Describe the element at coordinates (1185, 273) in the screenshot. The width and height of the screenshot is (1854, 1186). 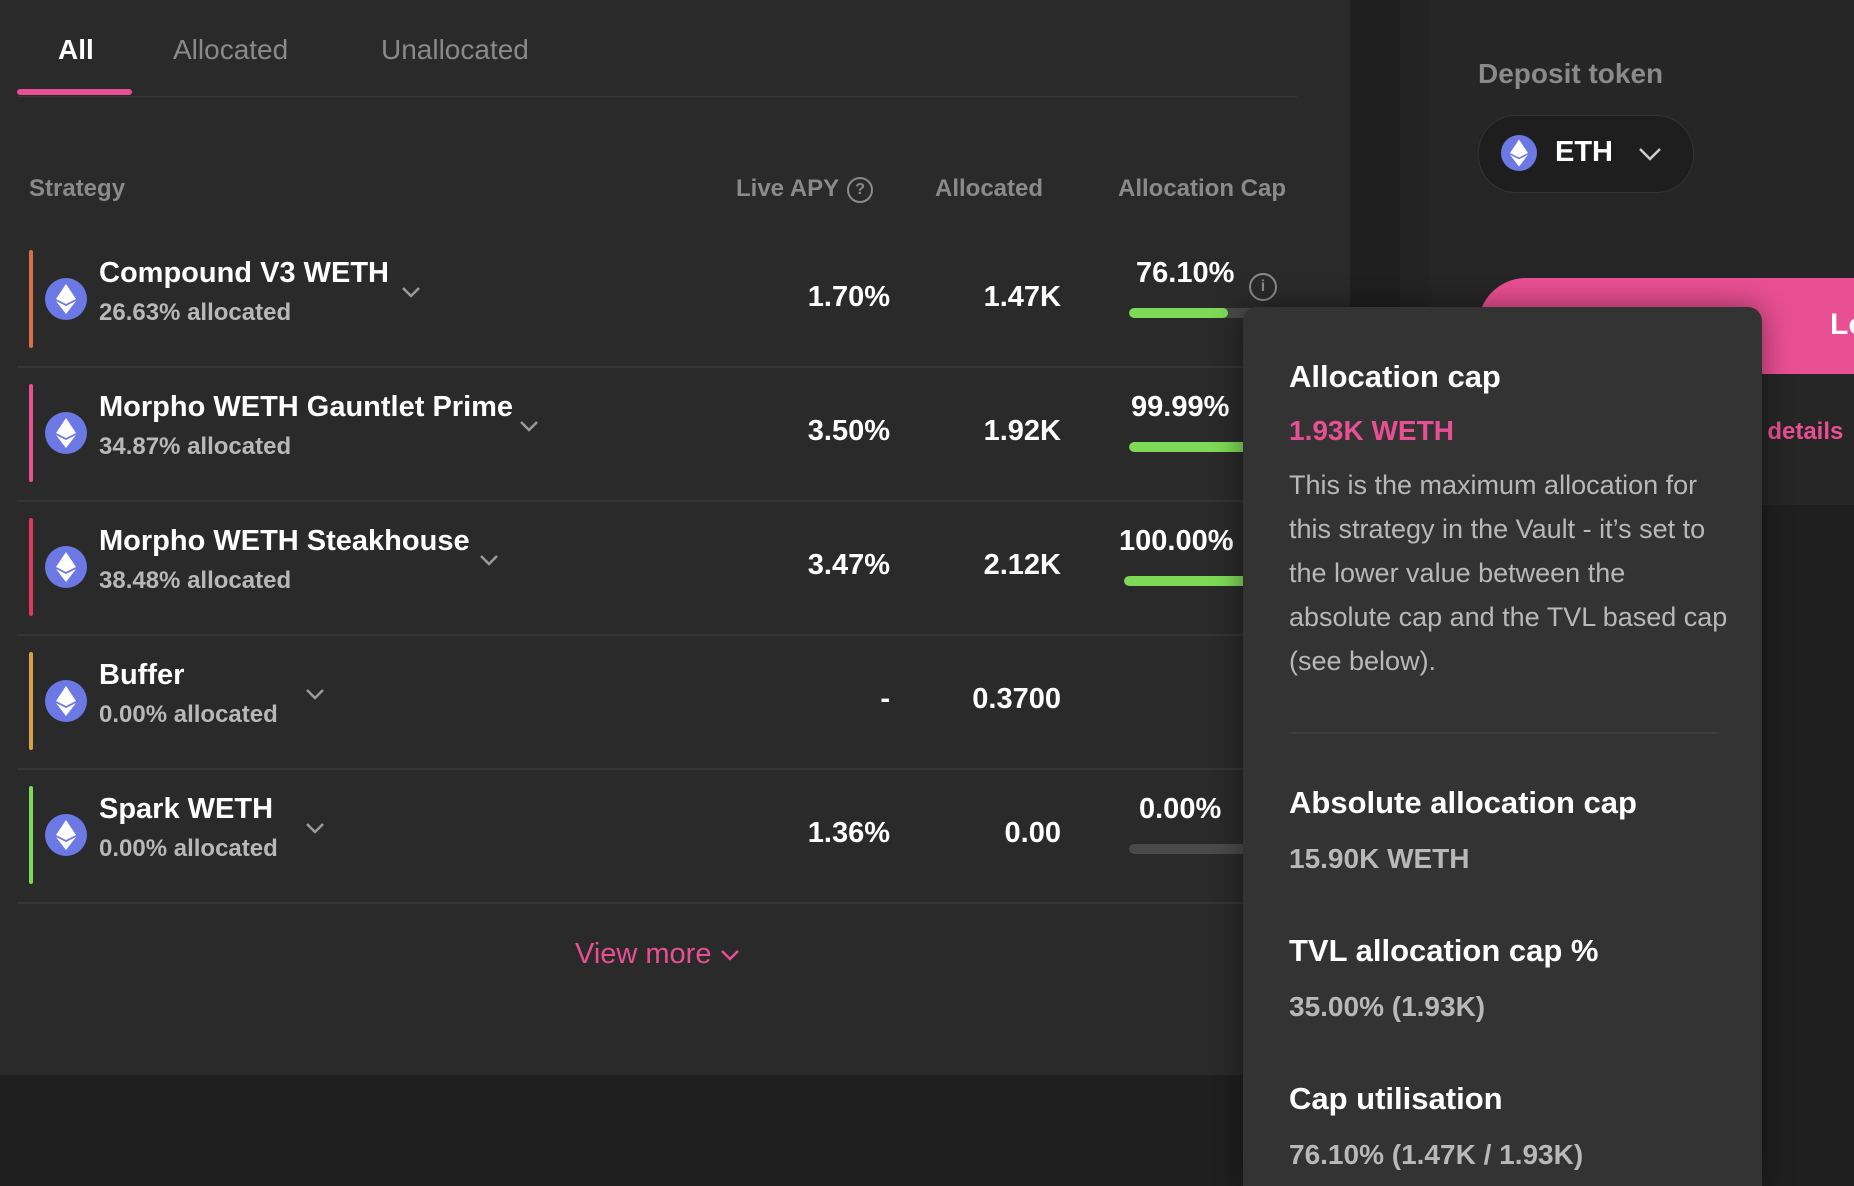
I see `allocation-cap-value: 76.10%` at that location.